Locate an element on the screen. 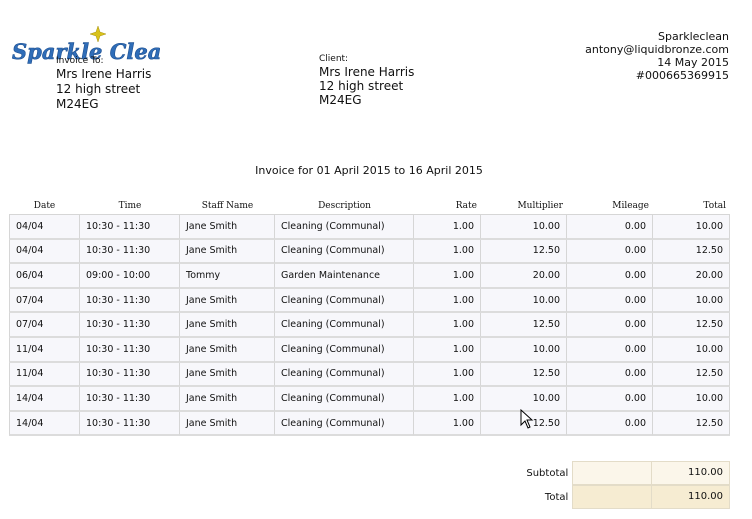  header-date: Date is located at coordinates (44, 205).